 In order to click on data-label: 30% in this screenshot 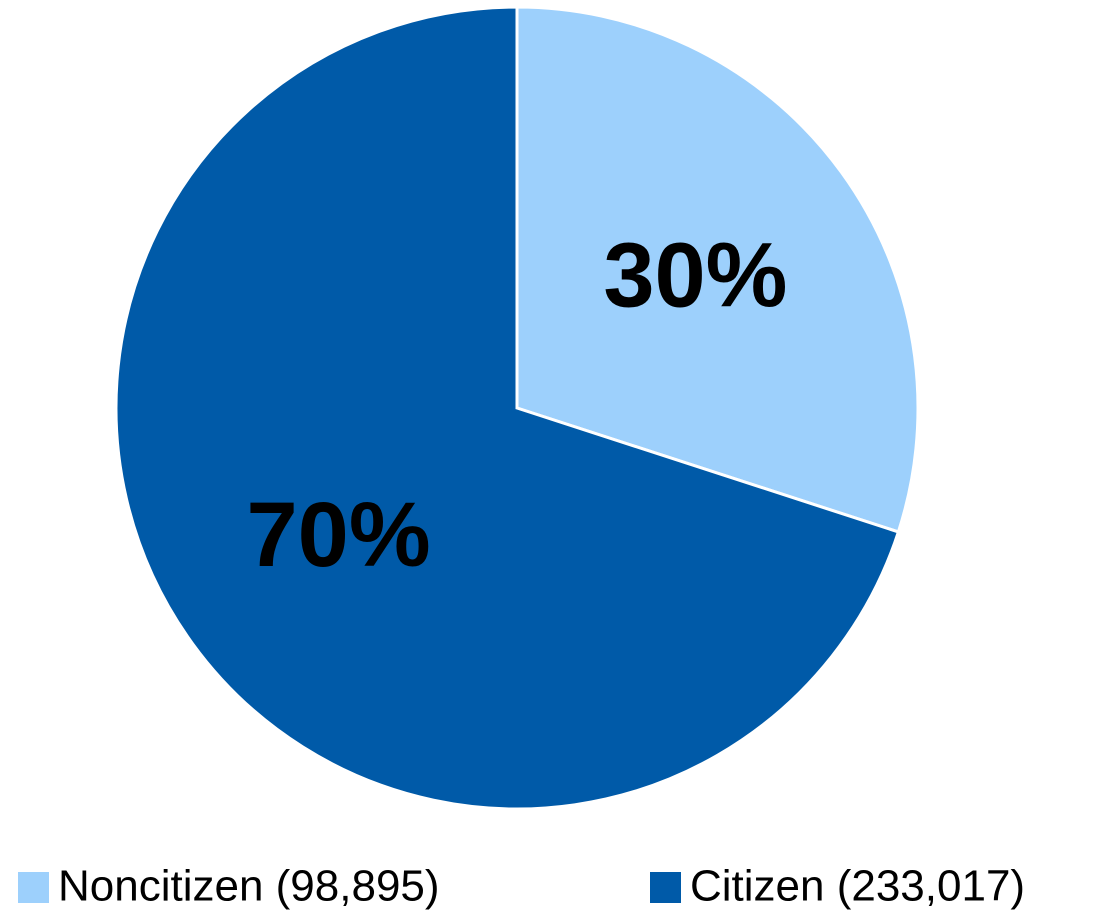, I will do `click(695, 276)`.